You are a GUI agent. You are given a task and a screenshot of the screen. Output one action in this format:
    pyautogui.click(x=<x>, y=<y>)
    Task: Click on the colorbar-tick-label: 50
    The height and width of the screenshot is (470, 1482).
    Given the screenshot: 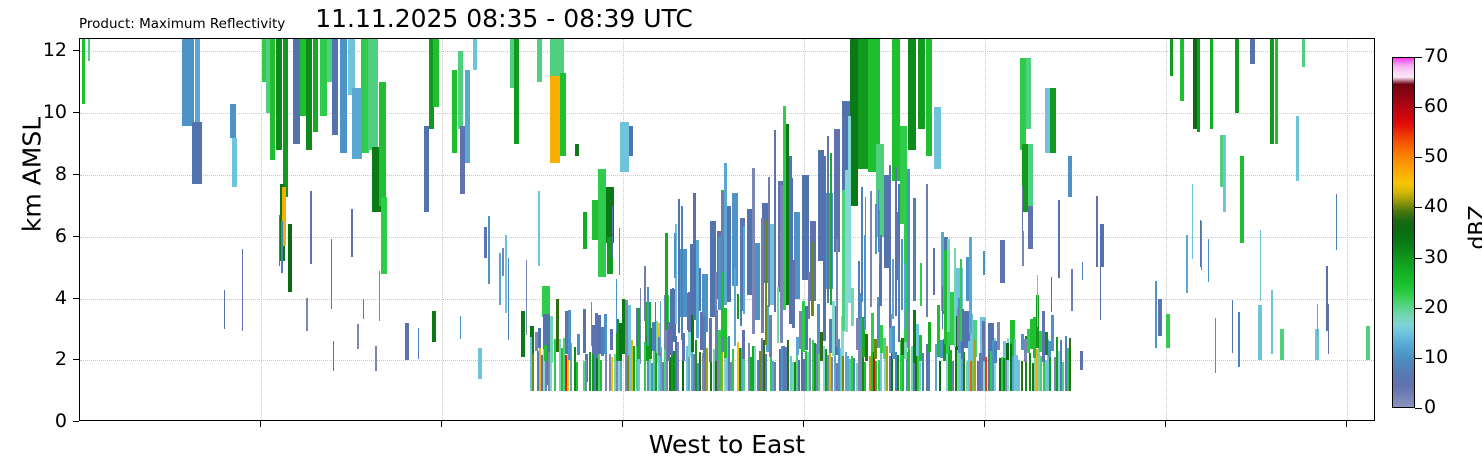 What is the action you would take?
    pyautogui.click(x=1436, y=156)
    